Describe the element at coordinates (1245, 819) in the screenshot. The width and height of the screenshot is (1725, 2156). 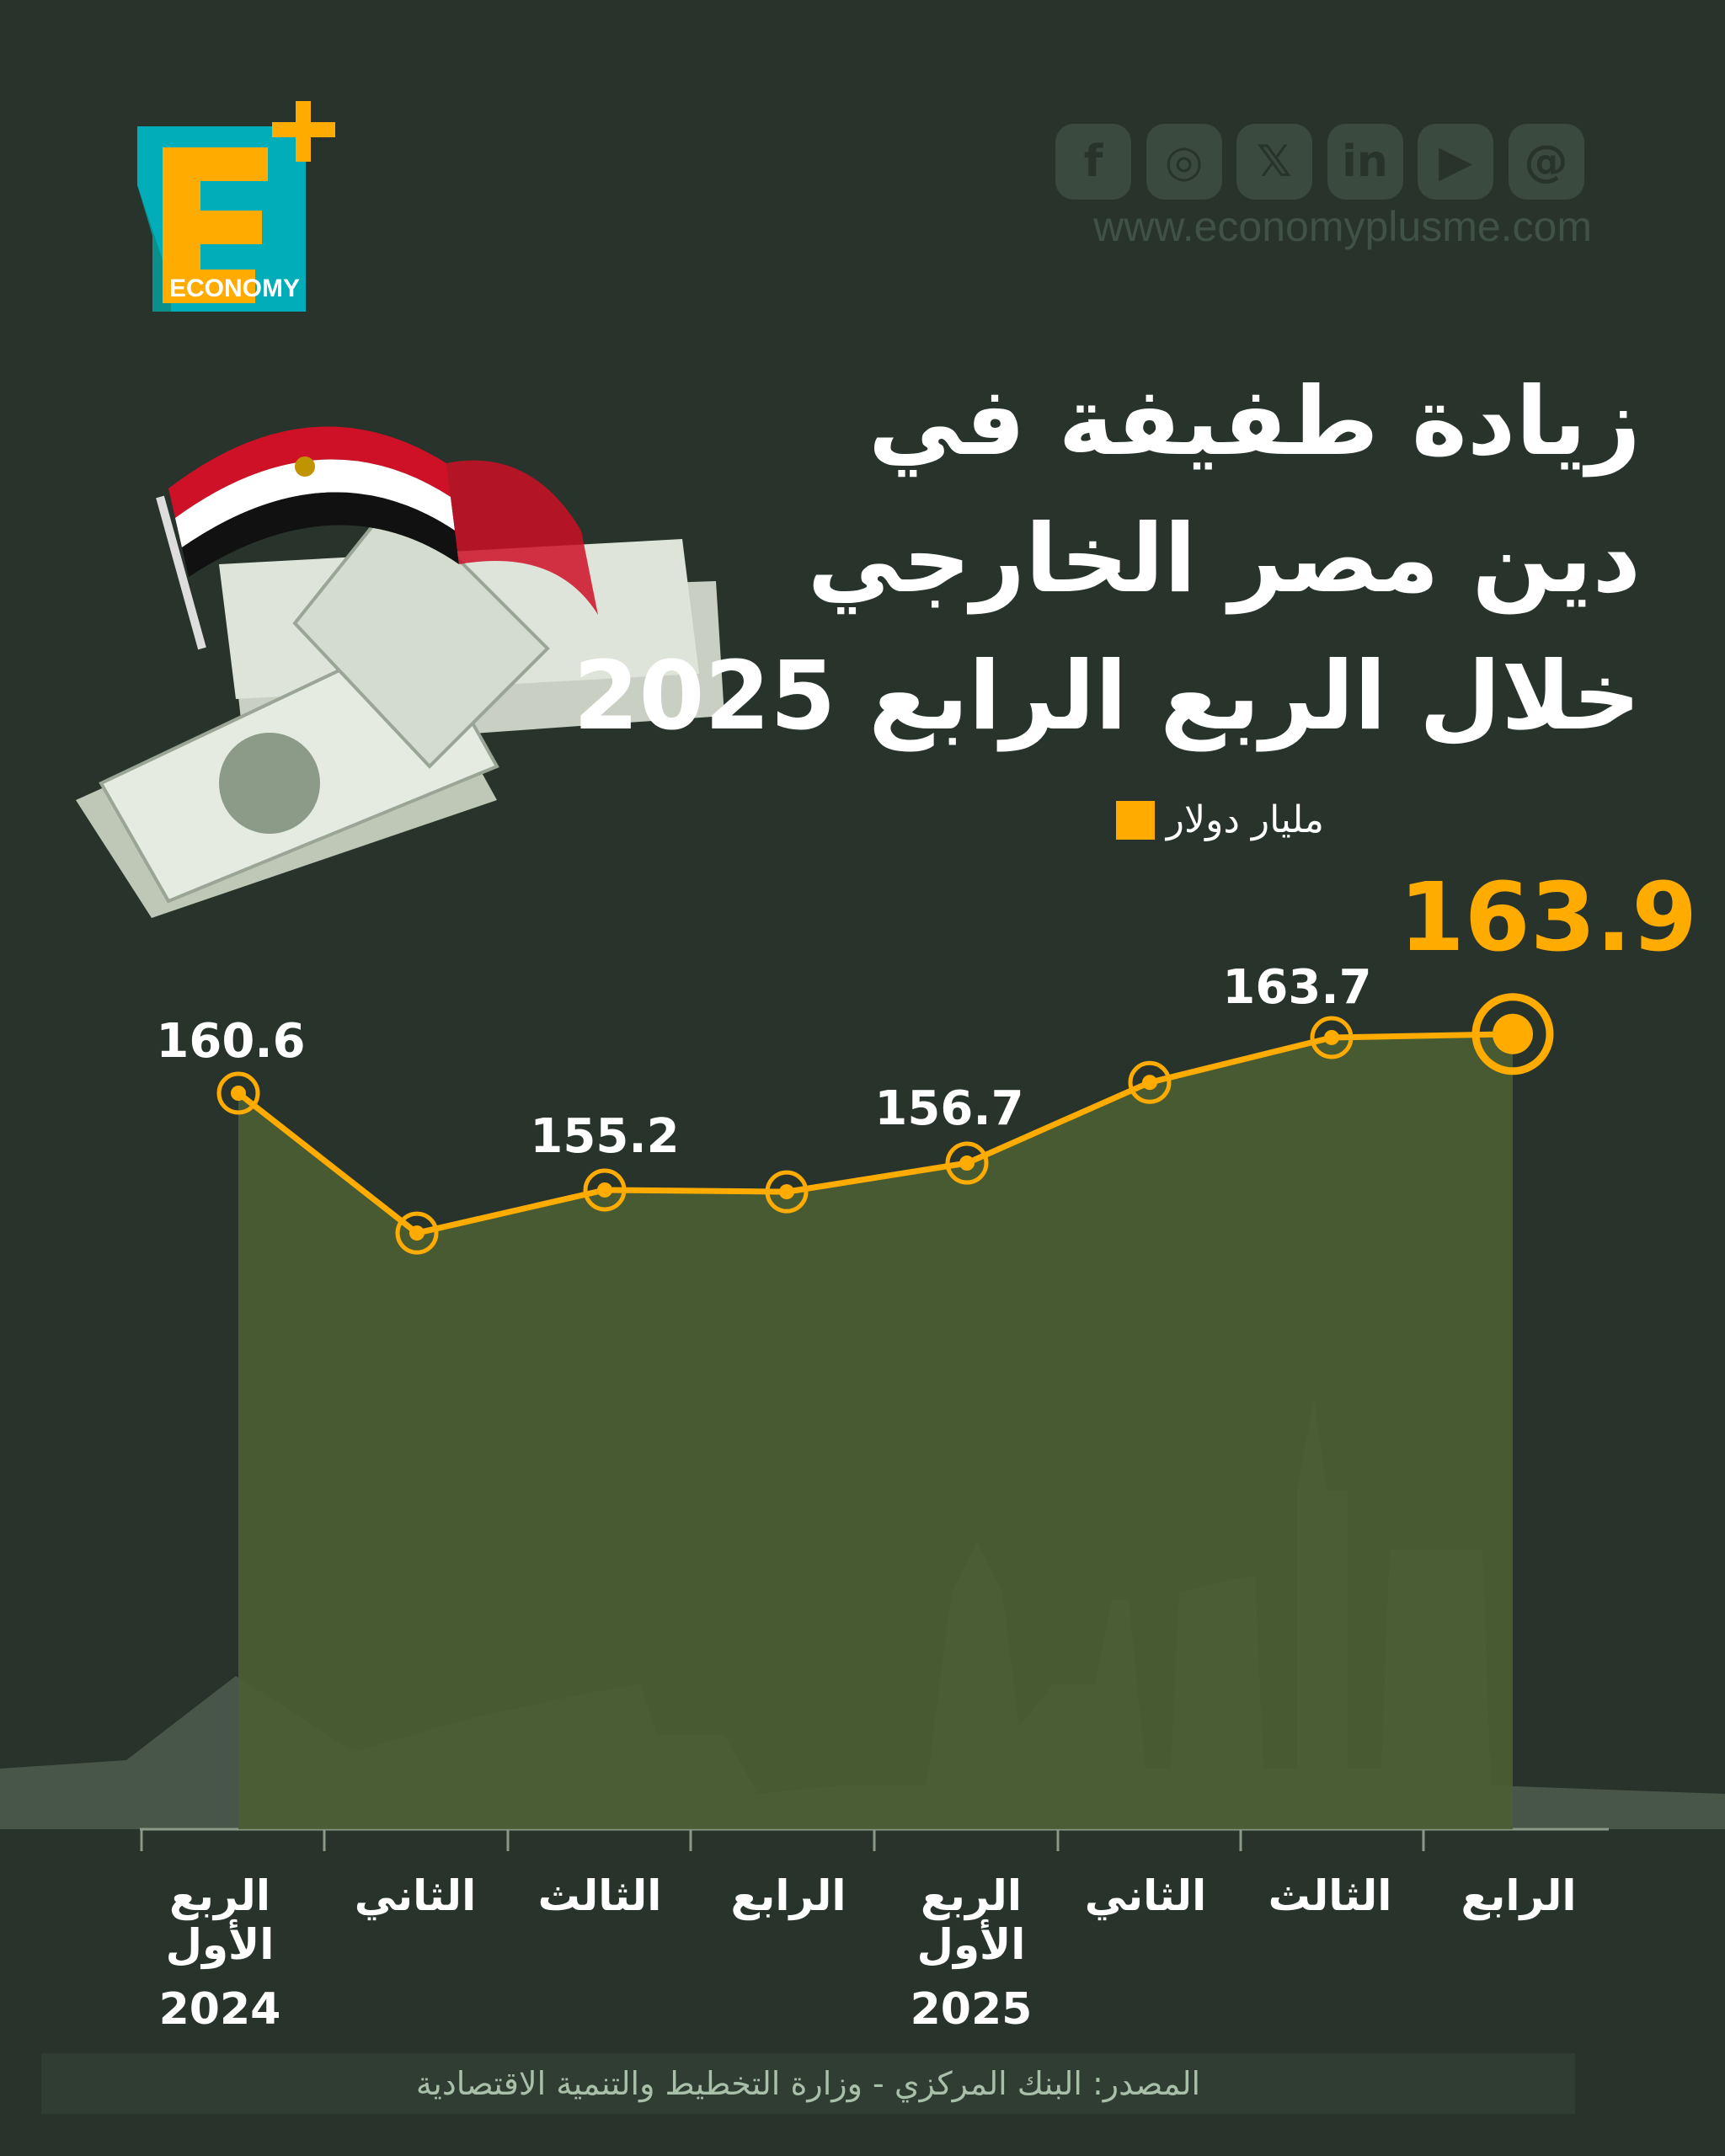
I see `legend-label: مليار دولار` at that location.